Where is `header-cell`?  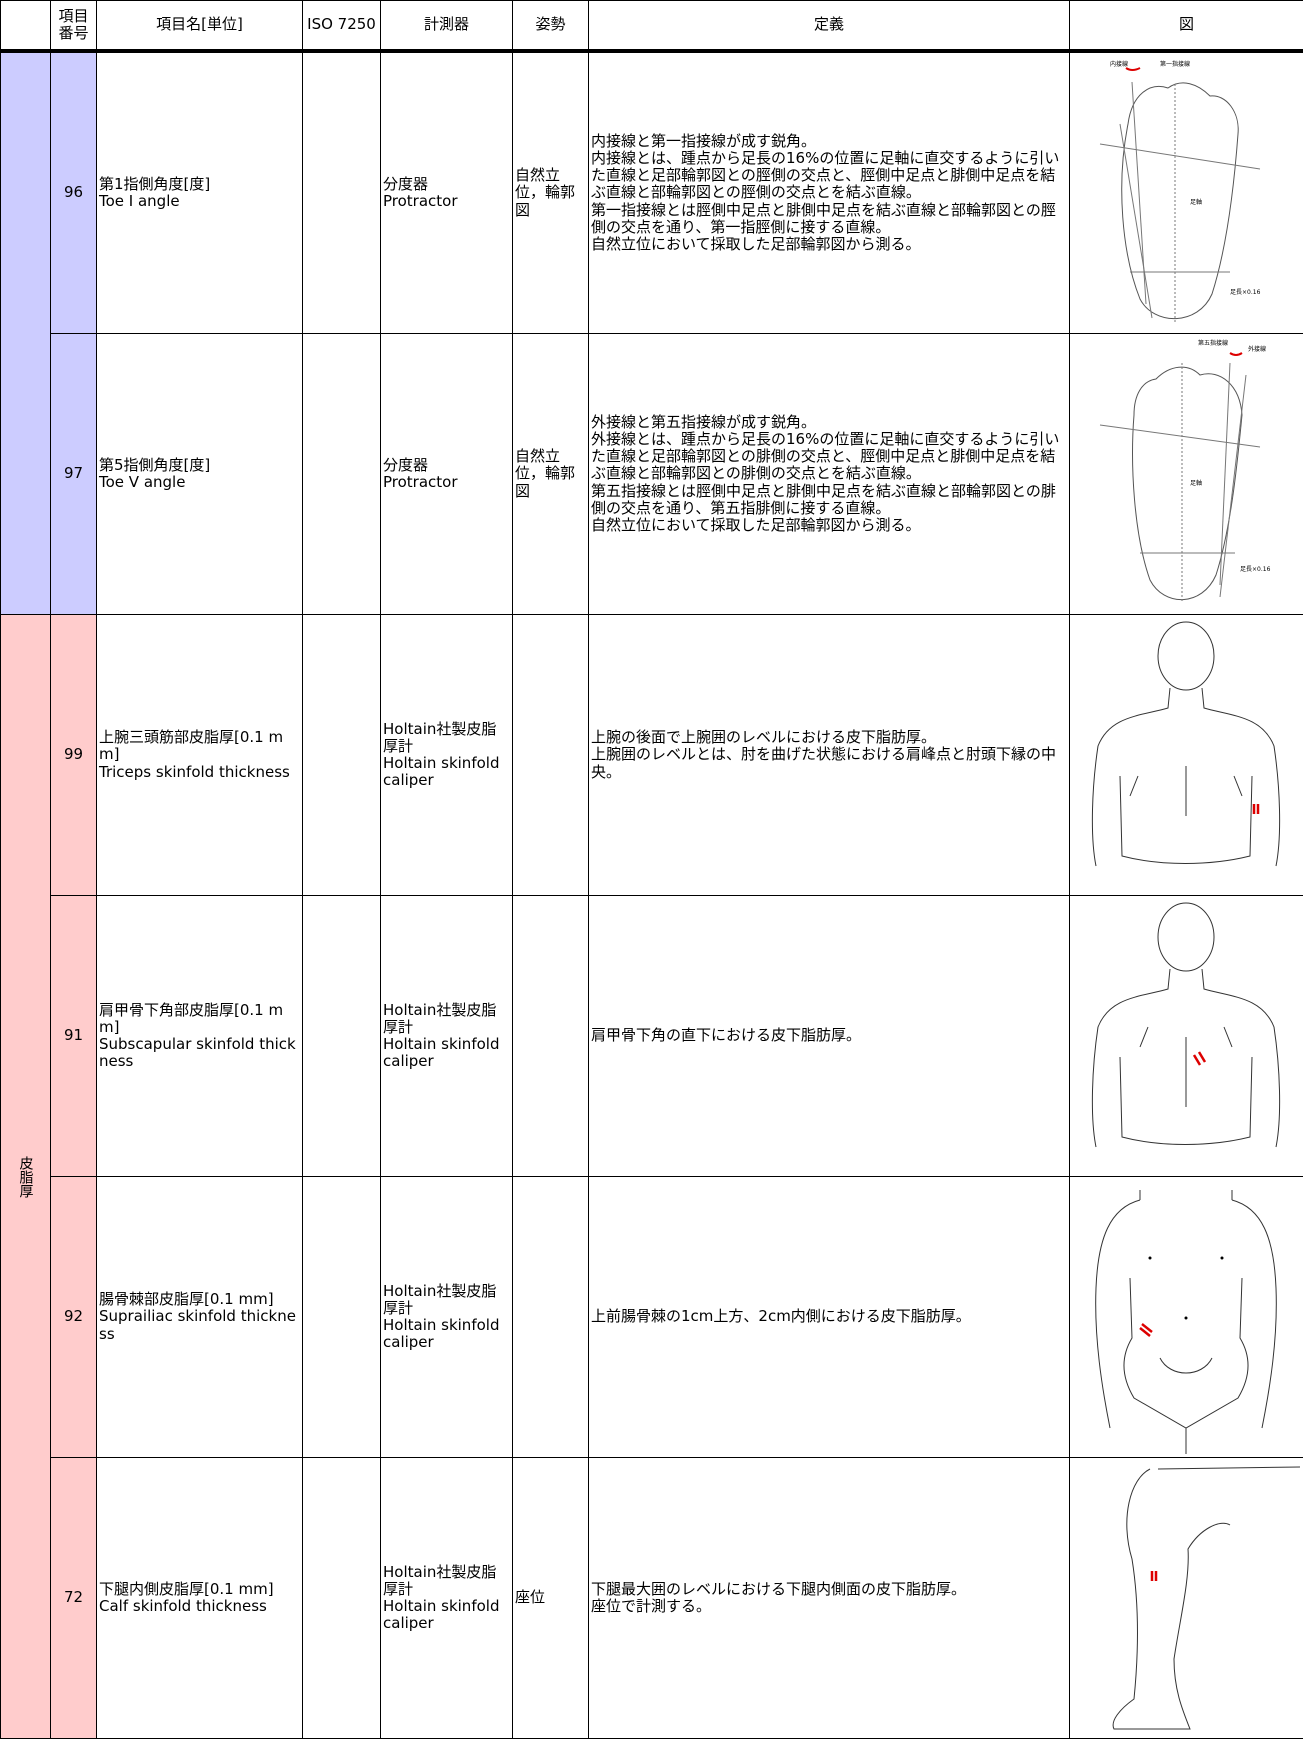 header-cell is located at coordinates (26, 26).